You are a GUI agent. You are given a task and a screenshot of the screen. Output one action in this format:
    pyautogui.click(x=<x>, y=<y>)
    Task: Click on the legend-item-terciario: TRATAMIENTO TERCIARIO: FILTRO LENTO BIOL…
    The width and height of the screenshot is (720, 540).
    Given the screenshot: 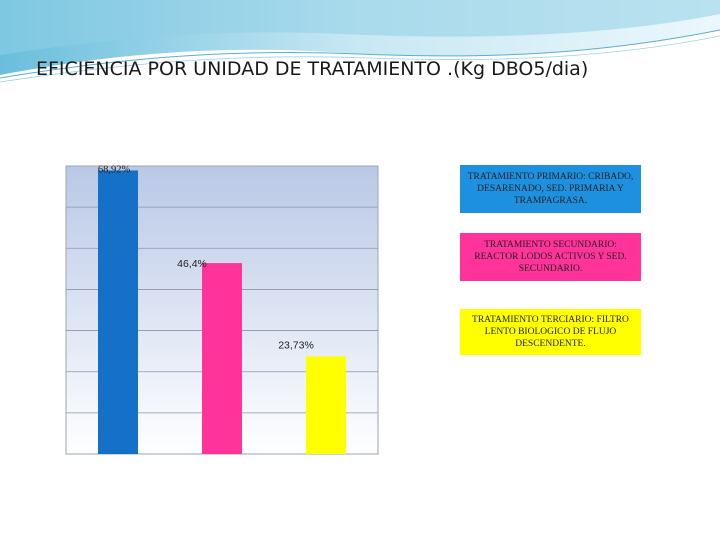 What is the action you would take?
    pyautogui.click(x=550, y=332)
    